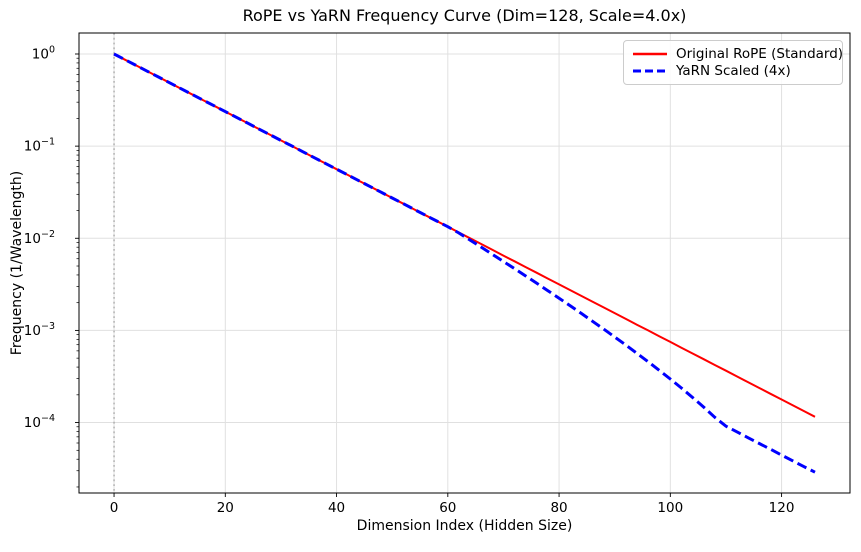 This screenshot has height=552, width=861. Describe the element at coordinates (225, 508) in the screenshot. I see `x-tick-label: 20` at that location.